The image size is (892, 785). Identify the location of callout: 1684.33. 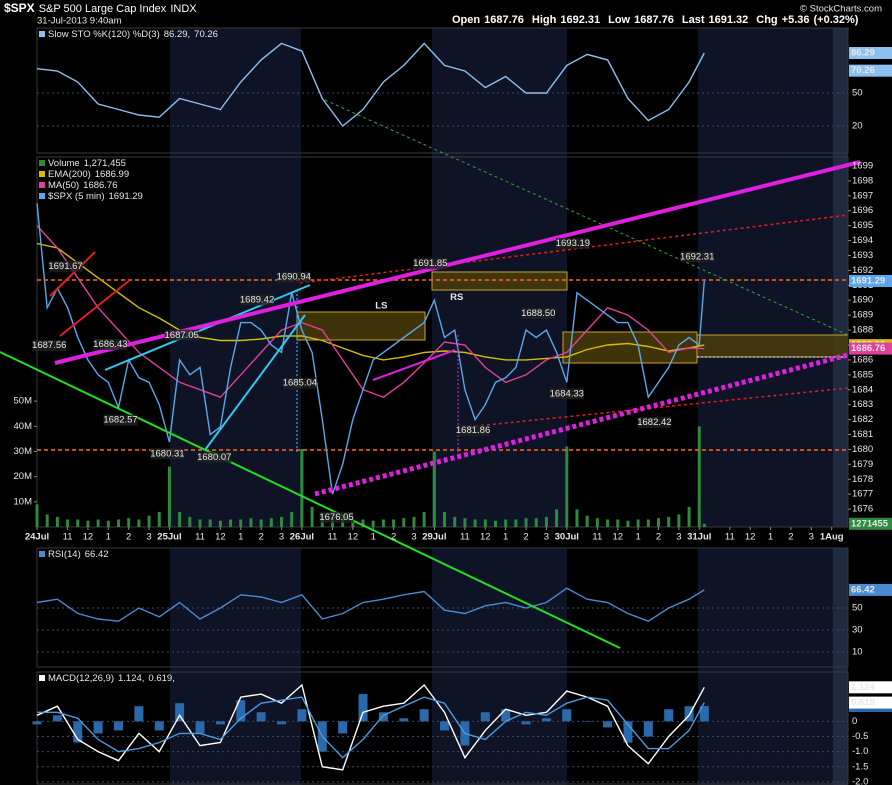
(567, 393).